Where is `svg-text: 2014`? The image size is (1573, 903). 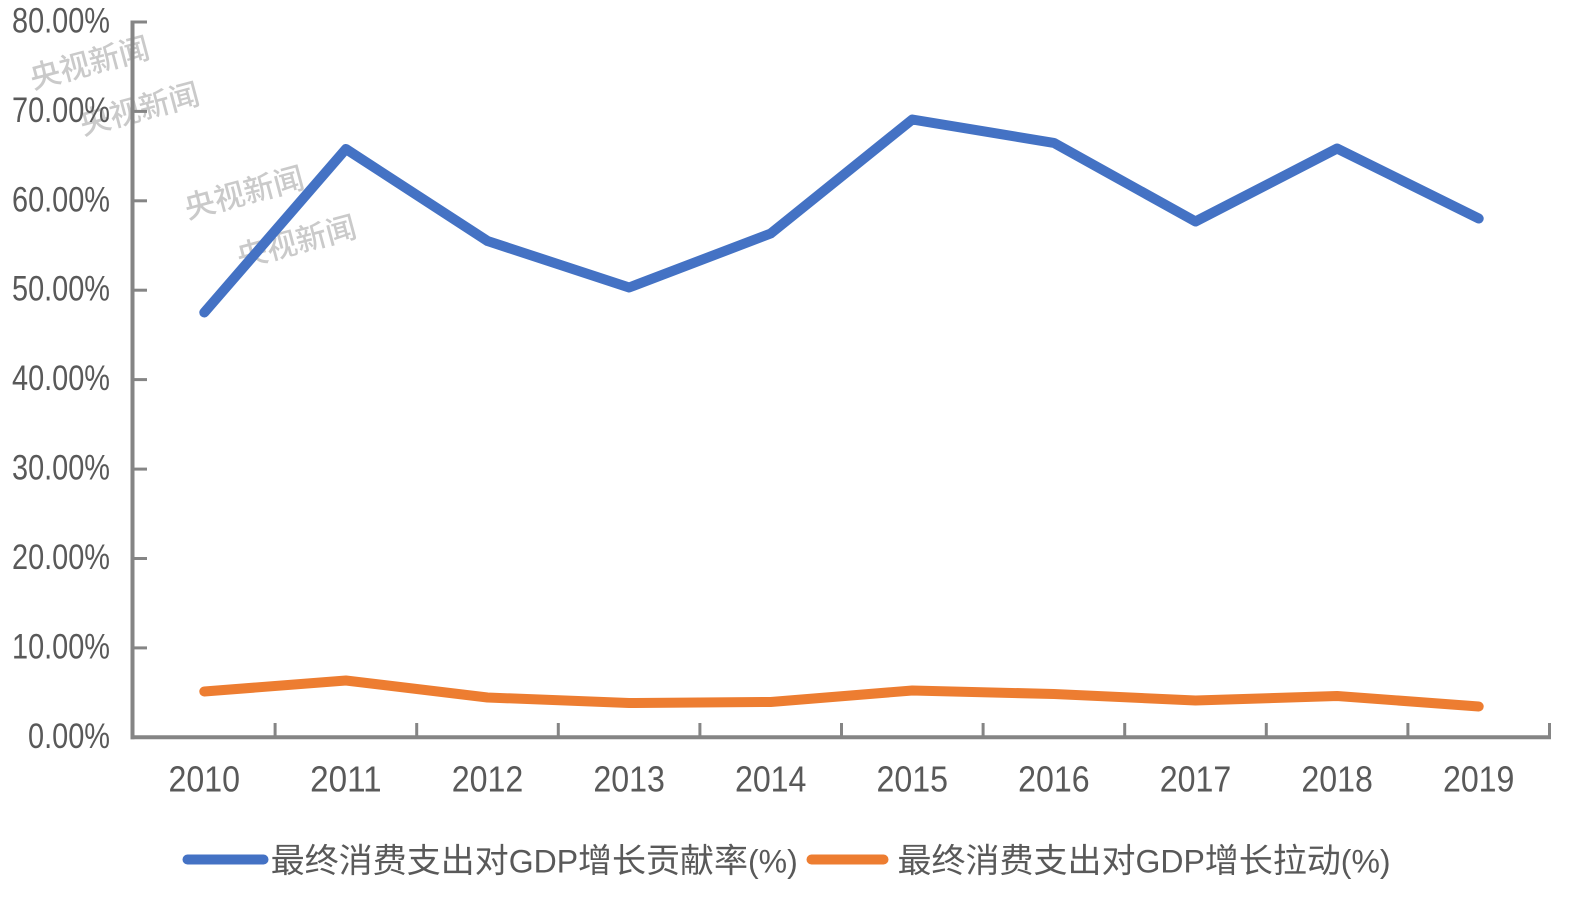 svg-text: 2014 is located at coordinates (771, 779).